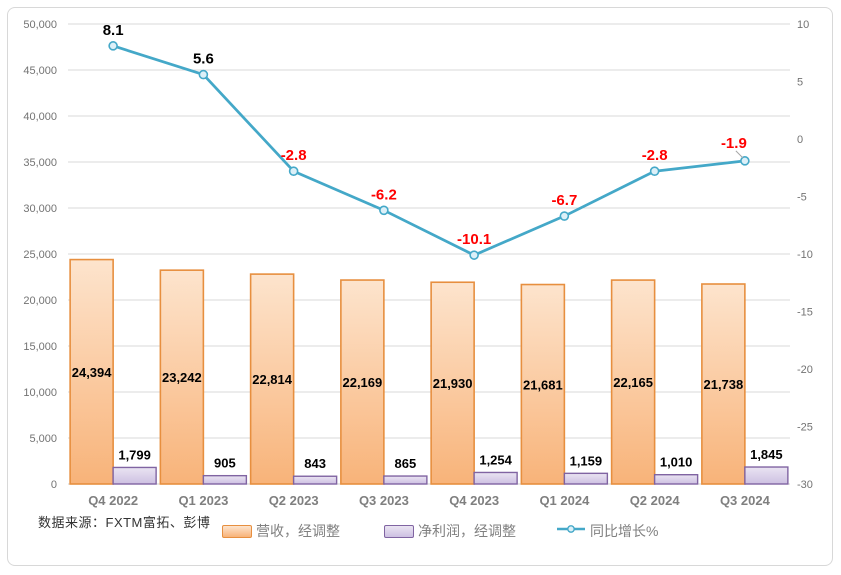 This screenshot has height=575, width=841. Describe the element at coordinates (734, 143) in the screenshot. I see `growth-point-label: -1.9` at that location.